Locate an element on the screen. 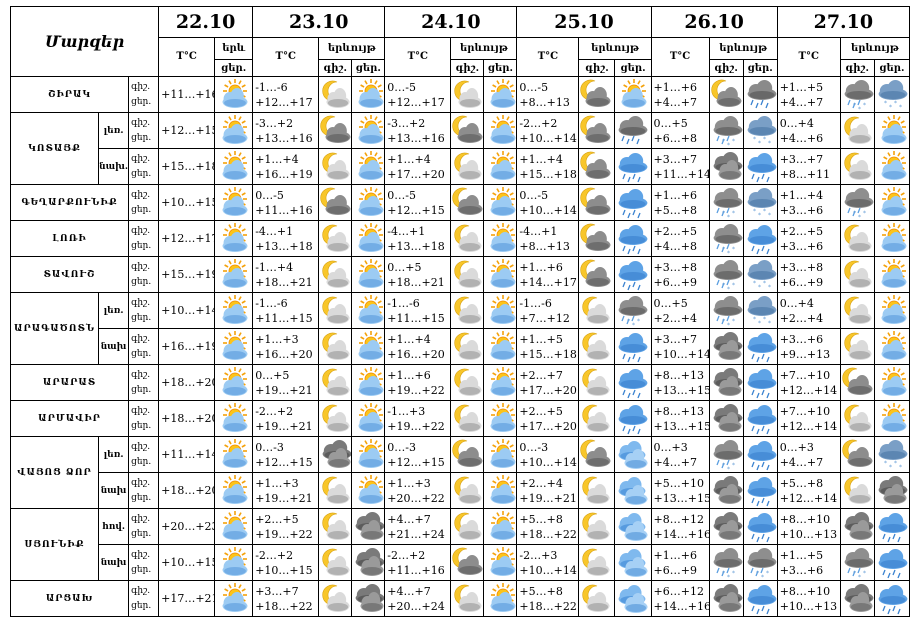 This screenshot has height=632, width=919. day-temp: +7…+12 is located at coordinates (544, 318).